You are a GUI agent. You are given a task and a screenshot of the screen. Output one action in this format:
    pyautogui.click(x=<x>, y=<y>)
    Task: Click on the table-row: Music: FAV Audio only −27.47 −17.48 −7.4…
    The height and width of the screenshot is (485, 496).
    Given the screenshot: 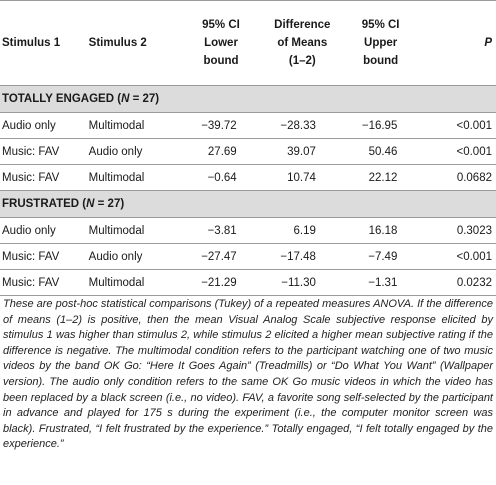 What is the action you would take?
    pyautogui.click(x=248, y=256)
    